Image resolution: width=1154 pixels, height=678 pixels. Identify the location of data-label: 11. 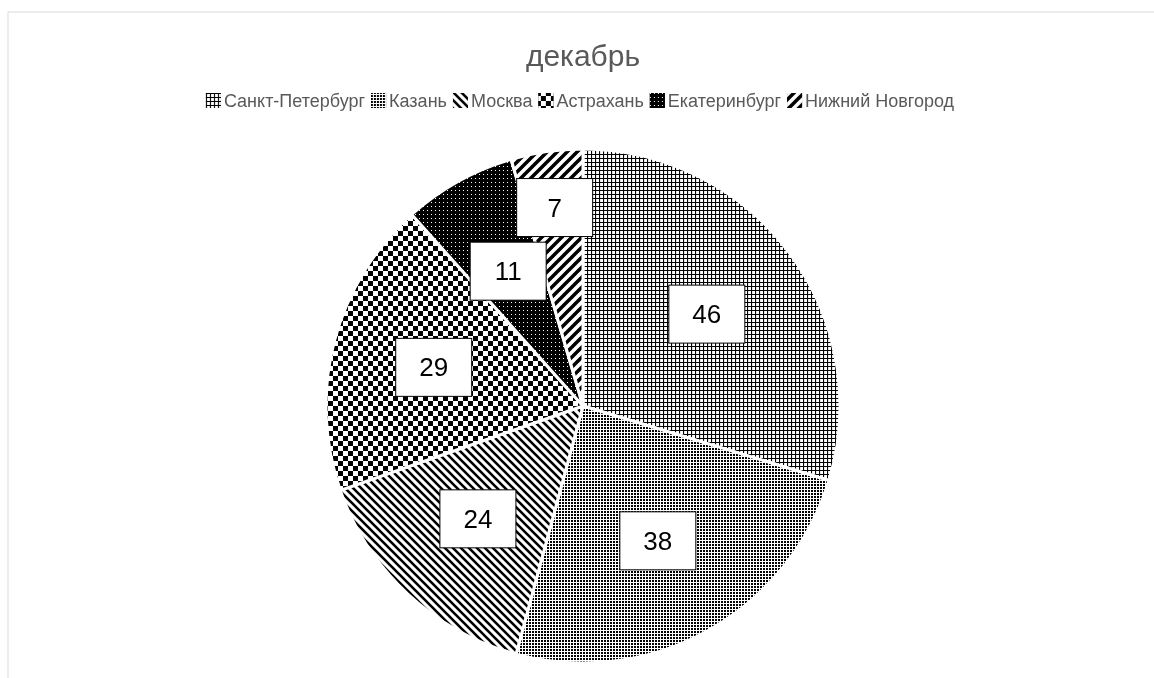
(508, 271).